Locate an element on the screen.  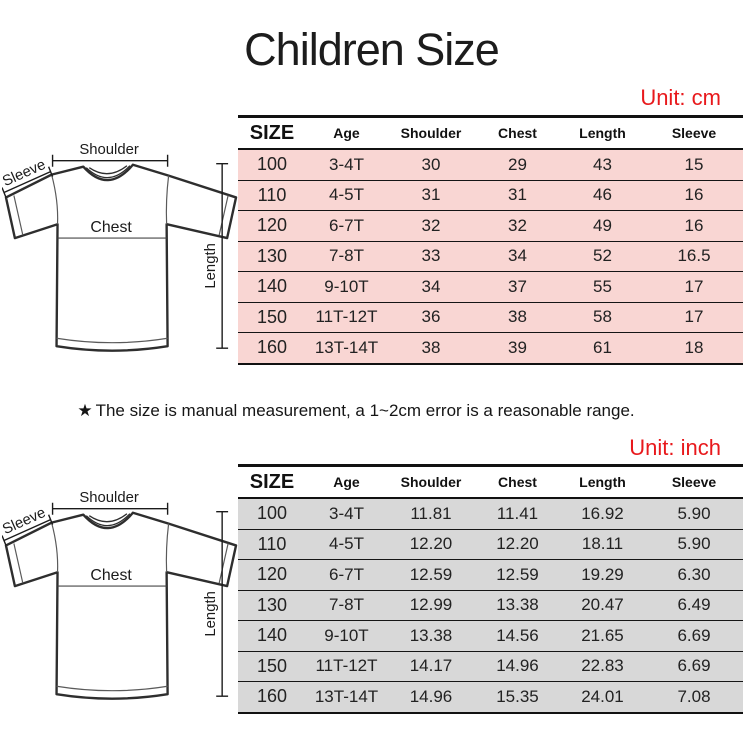
table-cell: 14.17 is located at coordinates (431, 666).